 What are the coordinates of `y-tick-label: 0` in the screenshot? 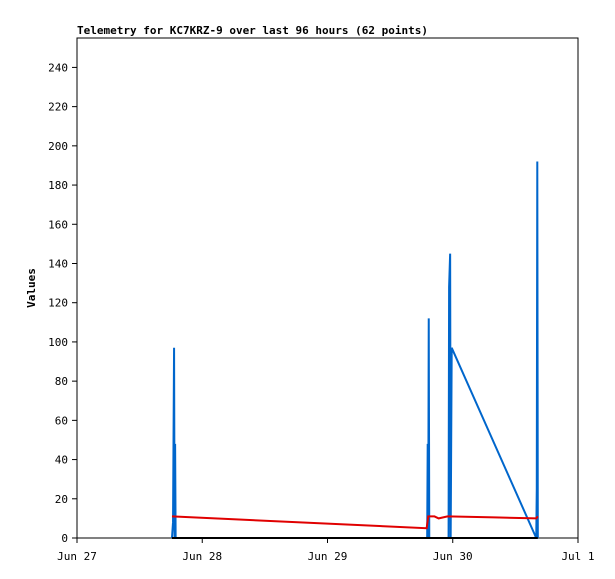 It's located at (64, 538).